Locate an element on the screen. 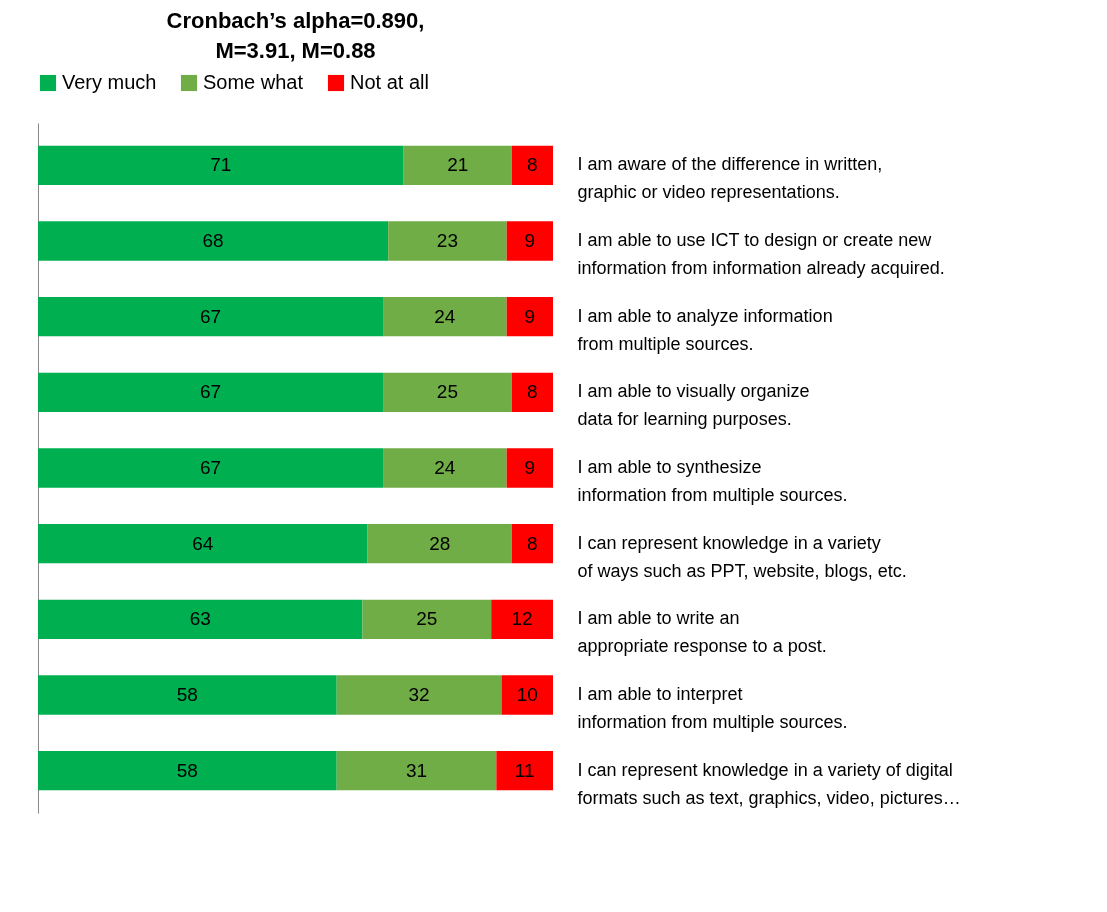  data-label: 10 is located at coordinates (527, 694).